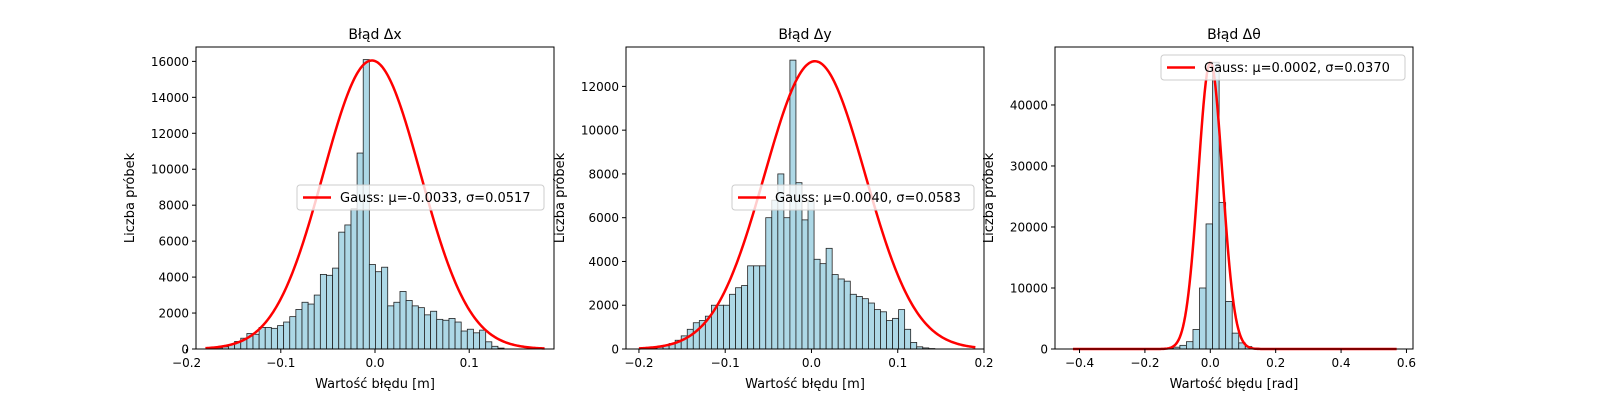  Describe the element at coordinates (804, 35) in the screenshot. I see `plot-title: Błąd Δy` at that location.